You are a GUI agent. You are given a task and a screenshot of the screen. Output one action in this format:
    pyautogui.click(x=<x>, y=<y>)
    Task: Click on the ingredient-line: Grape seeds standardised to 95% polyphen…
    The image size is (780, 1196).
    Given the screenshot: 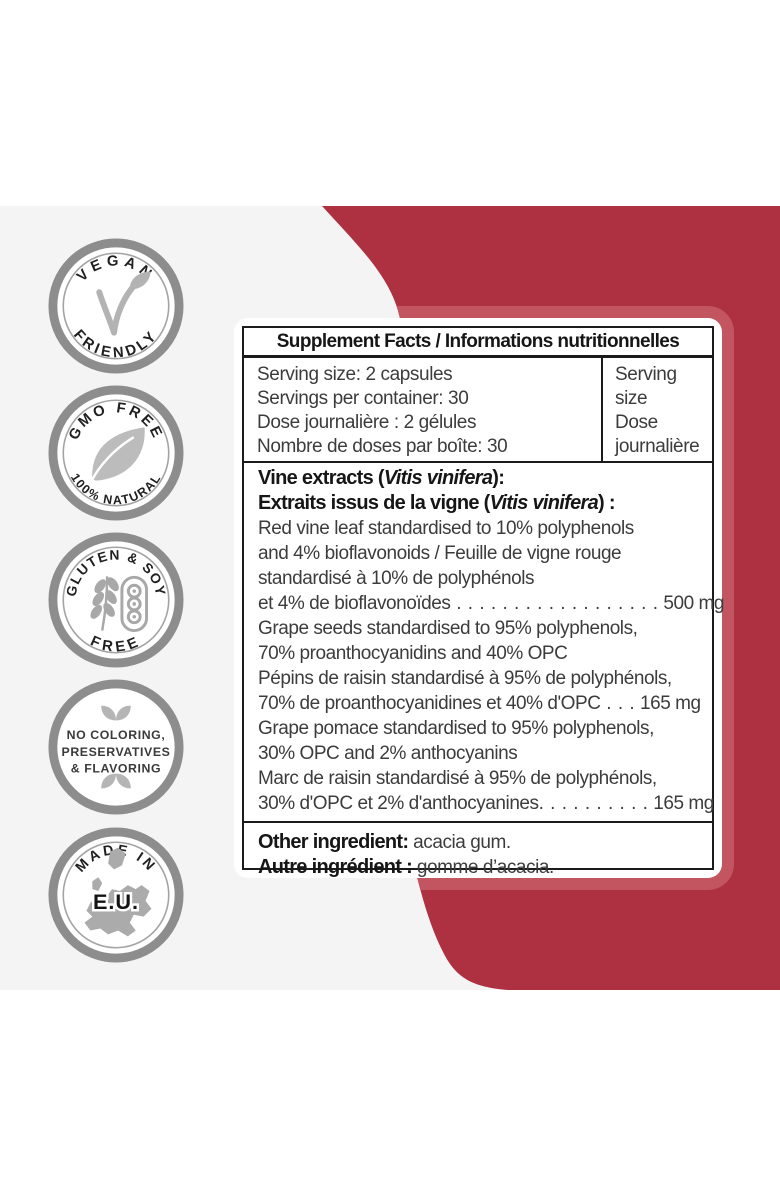 What is the action you would take?
    pyautogui.click(x=448, y=628)
    